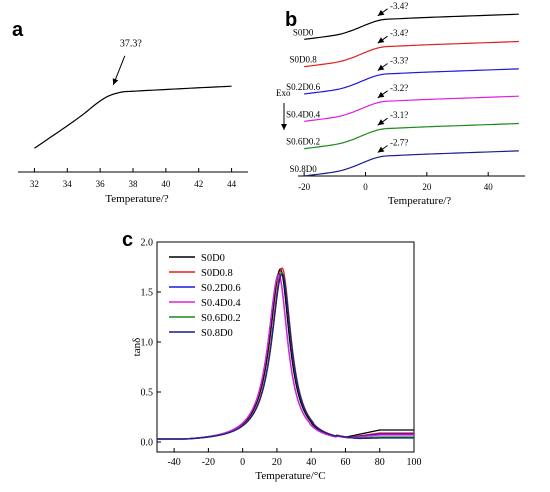 Image resolution: width=550 pixels, height=492 pixels. I want to click on x-tick-label: 36, so click(101, 184).